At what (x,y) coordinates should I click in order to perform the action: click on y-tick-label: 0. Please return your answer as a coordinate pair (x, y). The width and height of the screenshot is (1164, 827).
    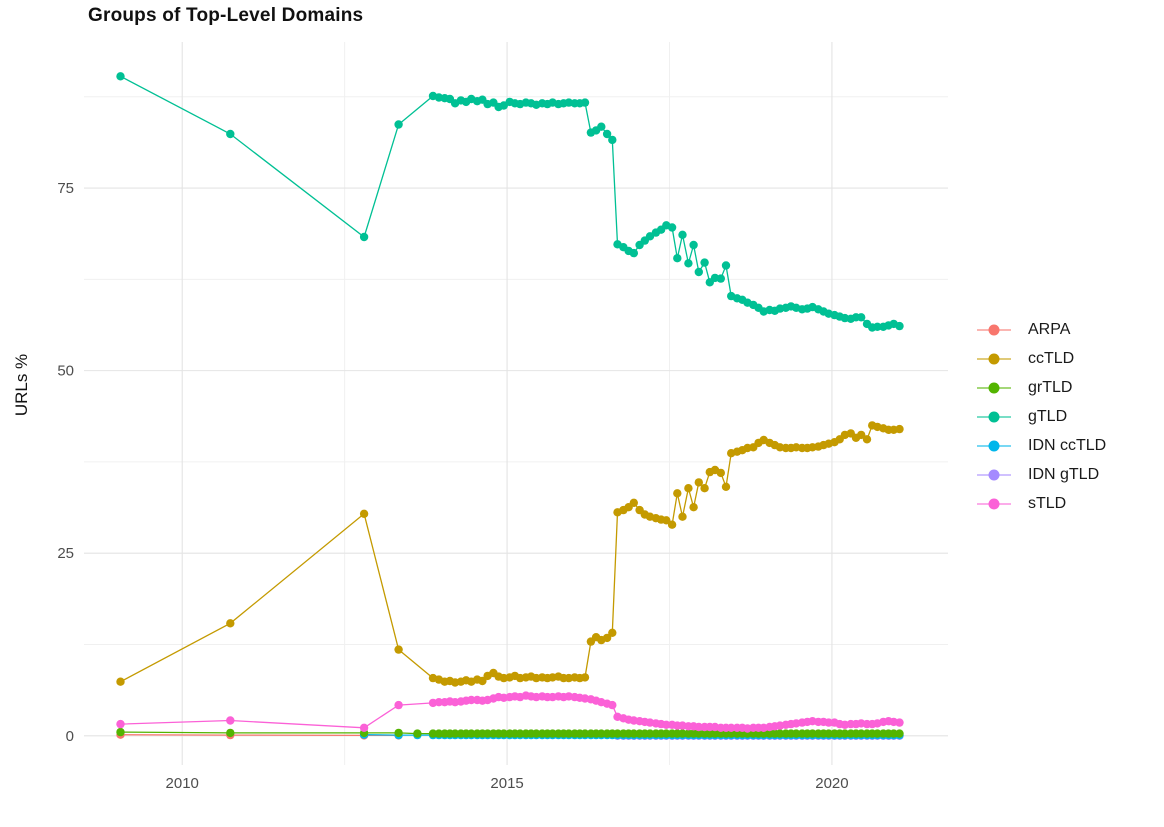
    Looking at the image, I should click on (70, 736).